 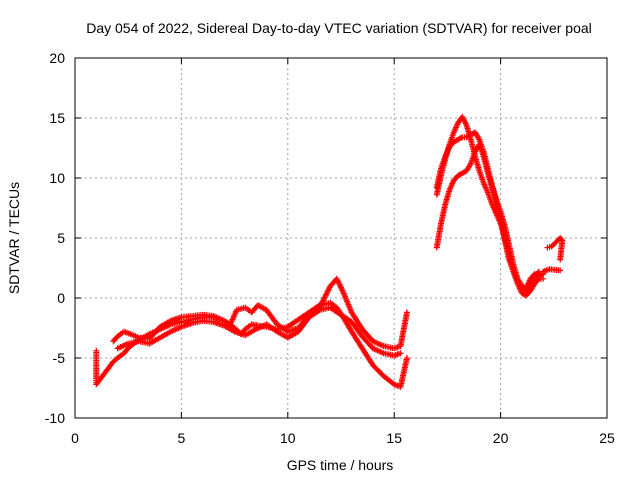 I want to click on y-tick-label: 10, so click(x=57, y=178).